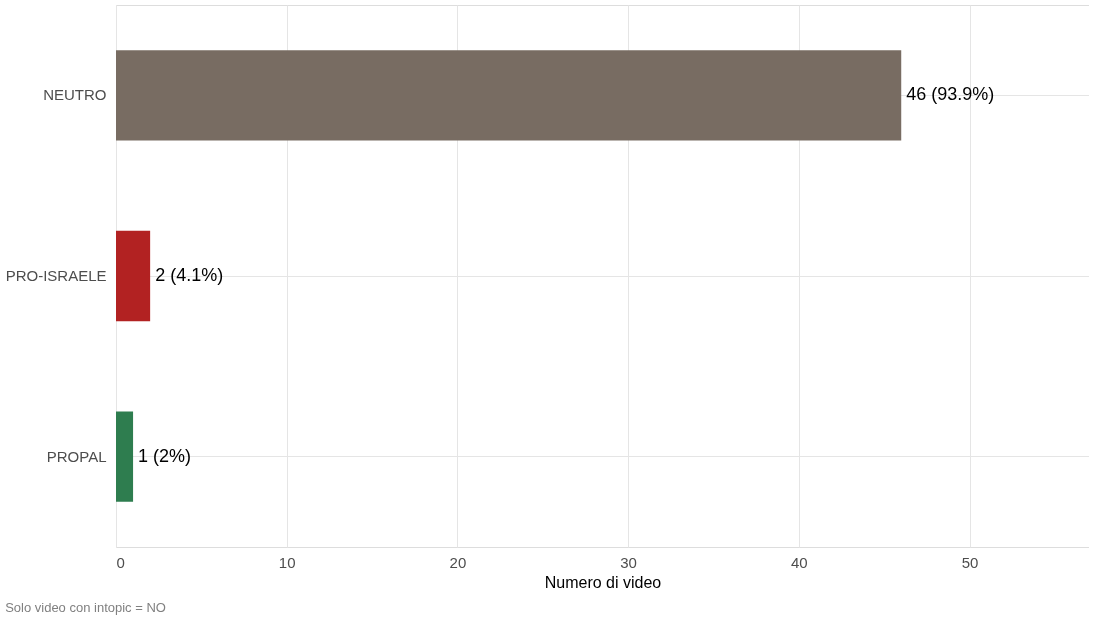 This screenshot has height=626, width=1099. I want to click on data-label: 1 (2%), so click(165, 455).